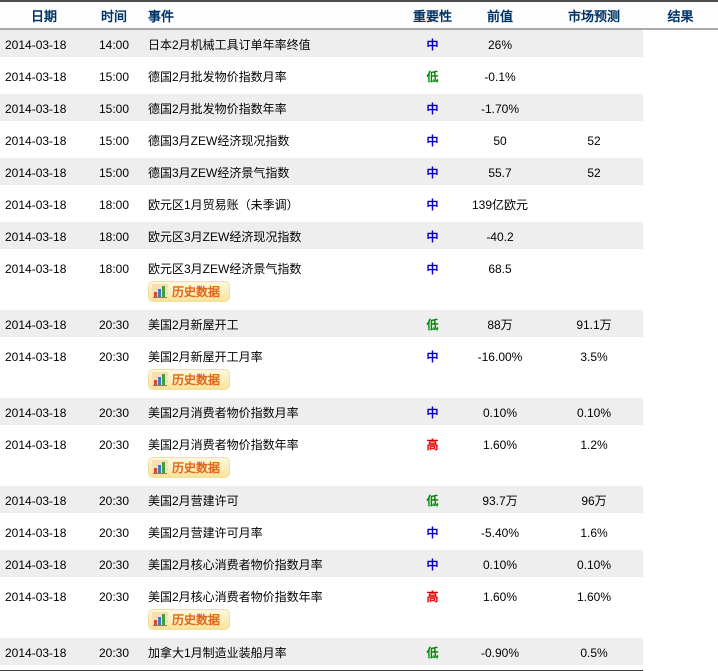  What do you see at coordinates (500, 501) in the screenshot?
I see `previous-value: 93.7万` at bounding box center [500, 501].